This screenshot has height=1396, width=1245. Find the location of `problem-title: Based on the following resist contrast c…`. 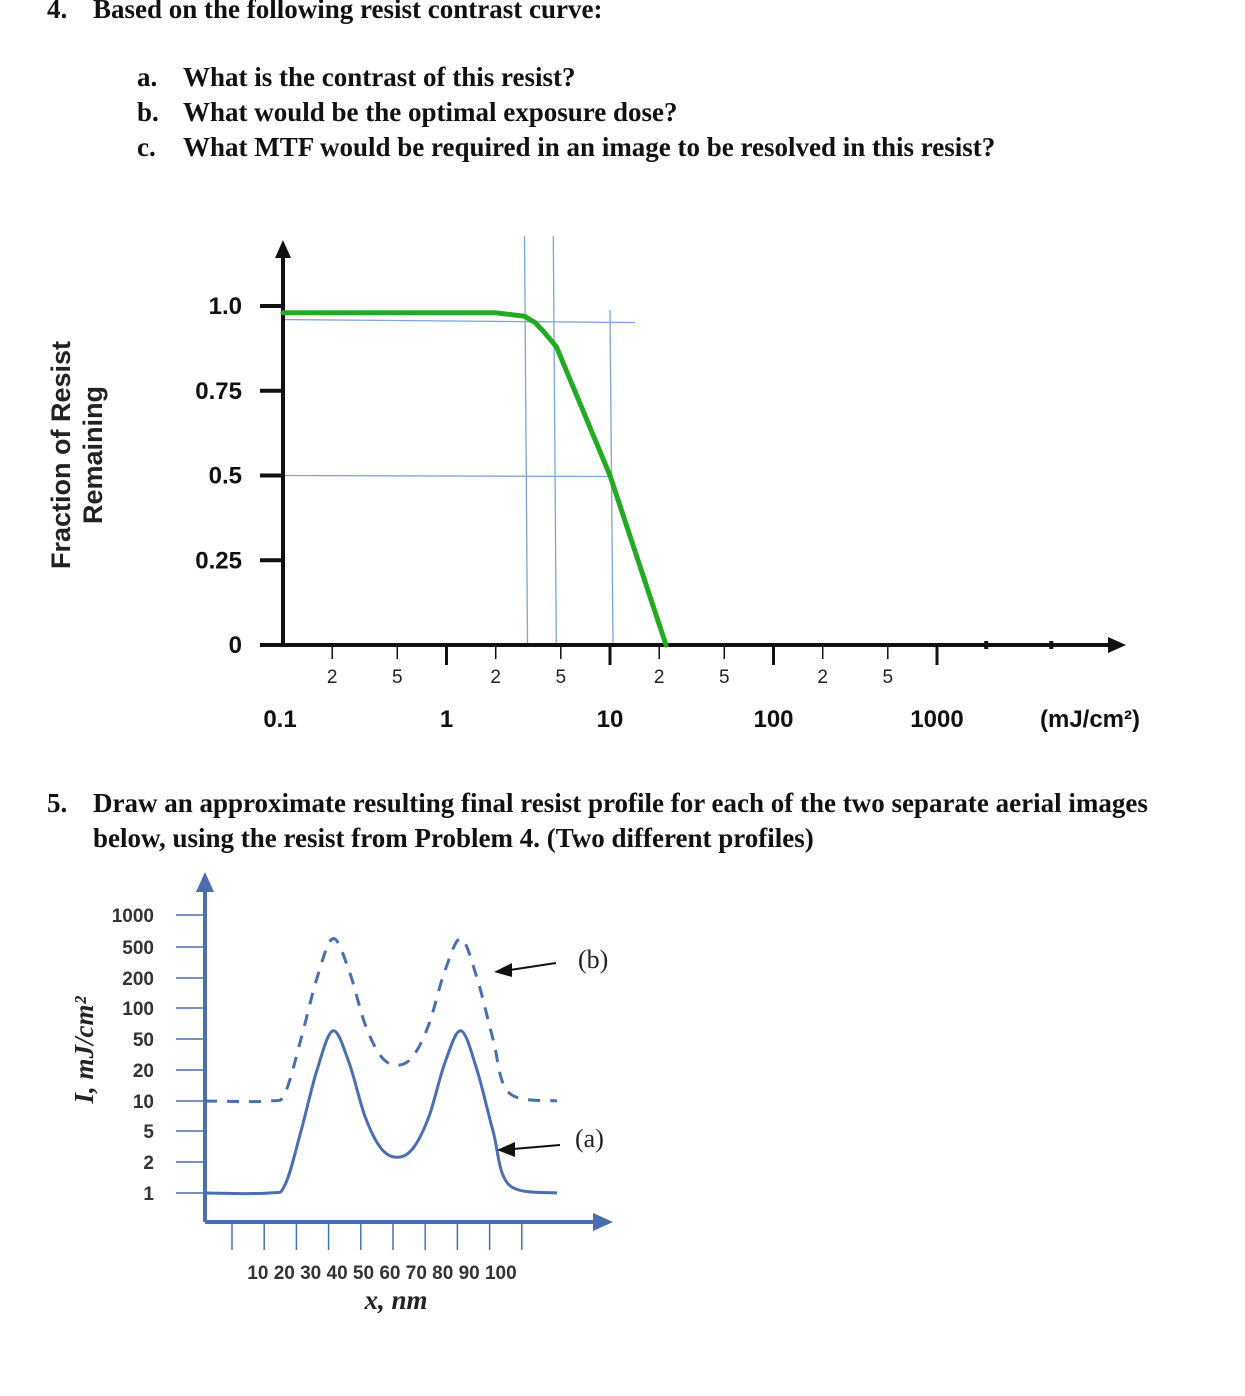

problem-title: Based on the following resist contrast c… is located at coordinates (348, 12).